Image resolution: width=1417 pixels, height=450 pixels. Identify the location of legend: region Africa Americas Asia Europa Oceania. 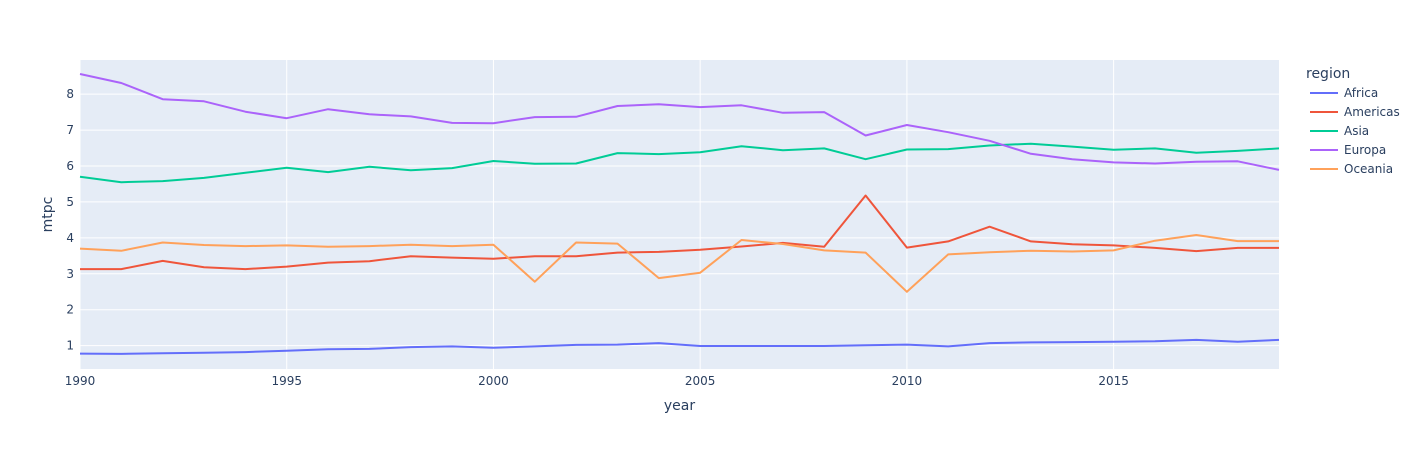
(1353, 121).